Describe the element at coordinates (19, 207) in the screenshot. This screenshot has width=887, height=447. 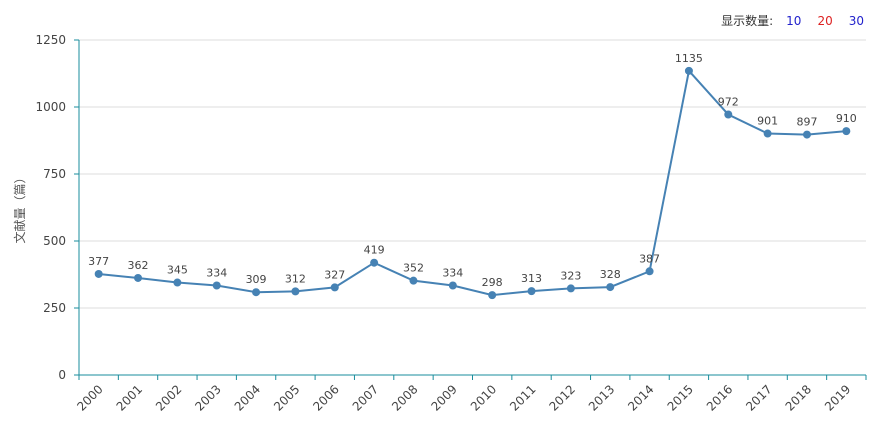
I see `y-axis-title: 文献量（篇）` at that location.